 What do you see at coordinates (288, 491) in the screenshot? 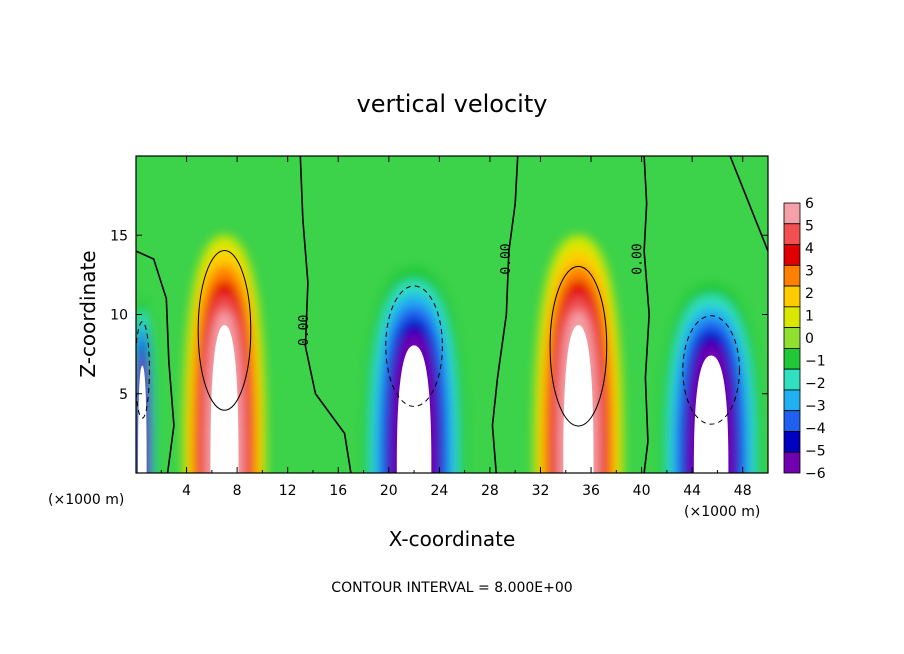
I see `x-tick-label: 12` at bounding box center [288, 491].